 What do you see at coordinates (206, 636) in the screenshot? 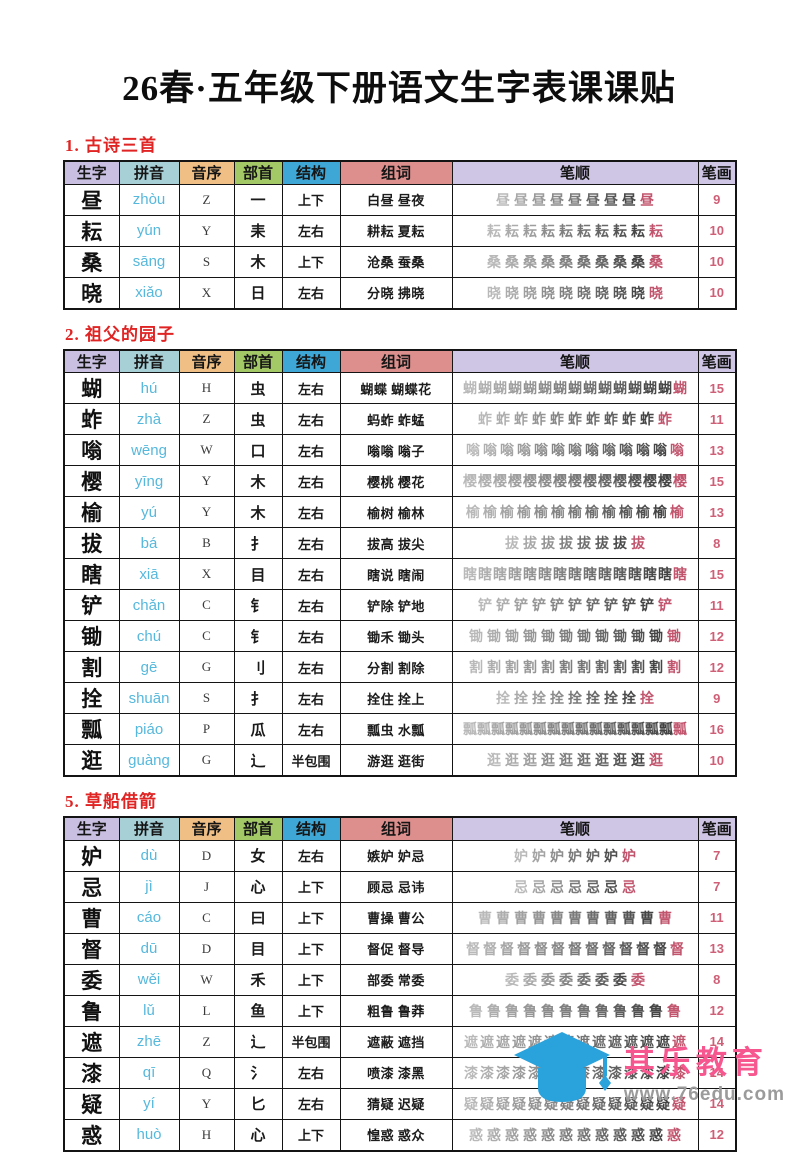
I see `cell-initial-letter: C` at bounding box center [206, 636].